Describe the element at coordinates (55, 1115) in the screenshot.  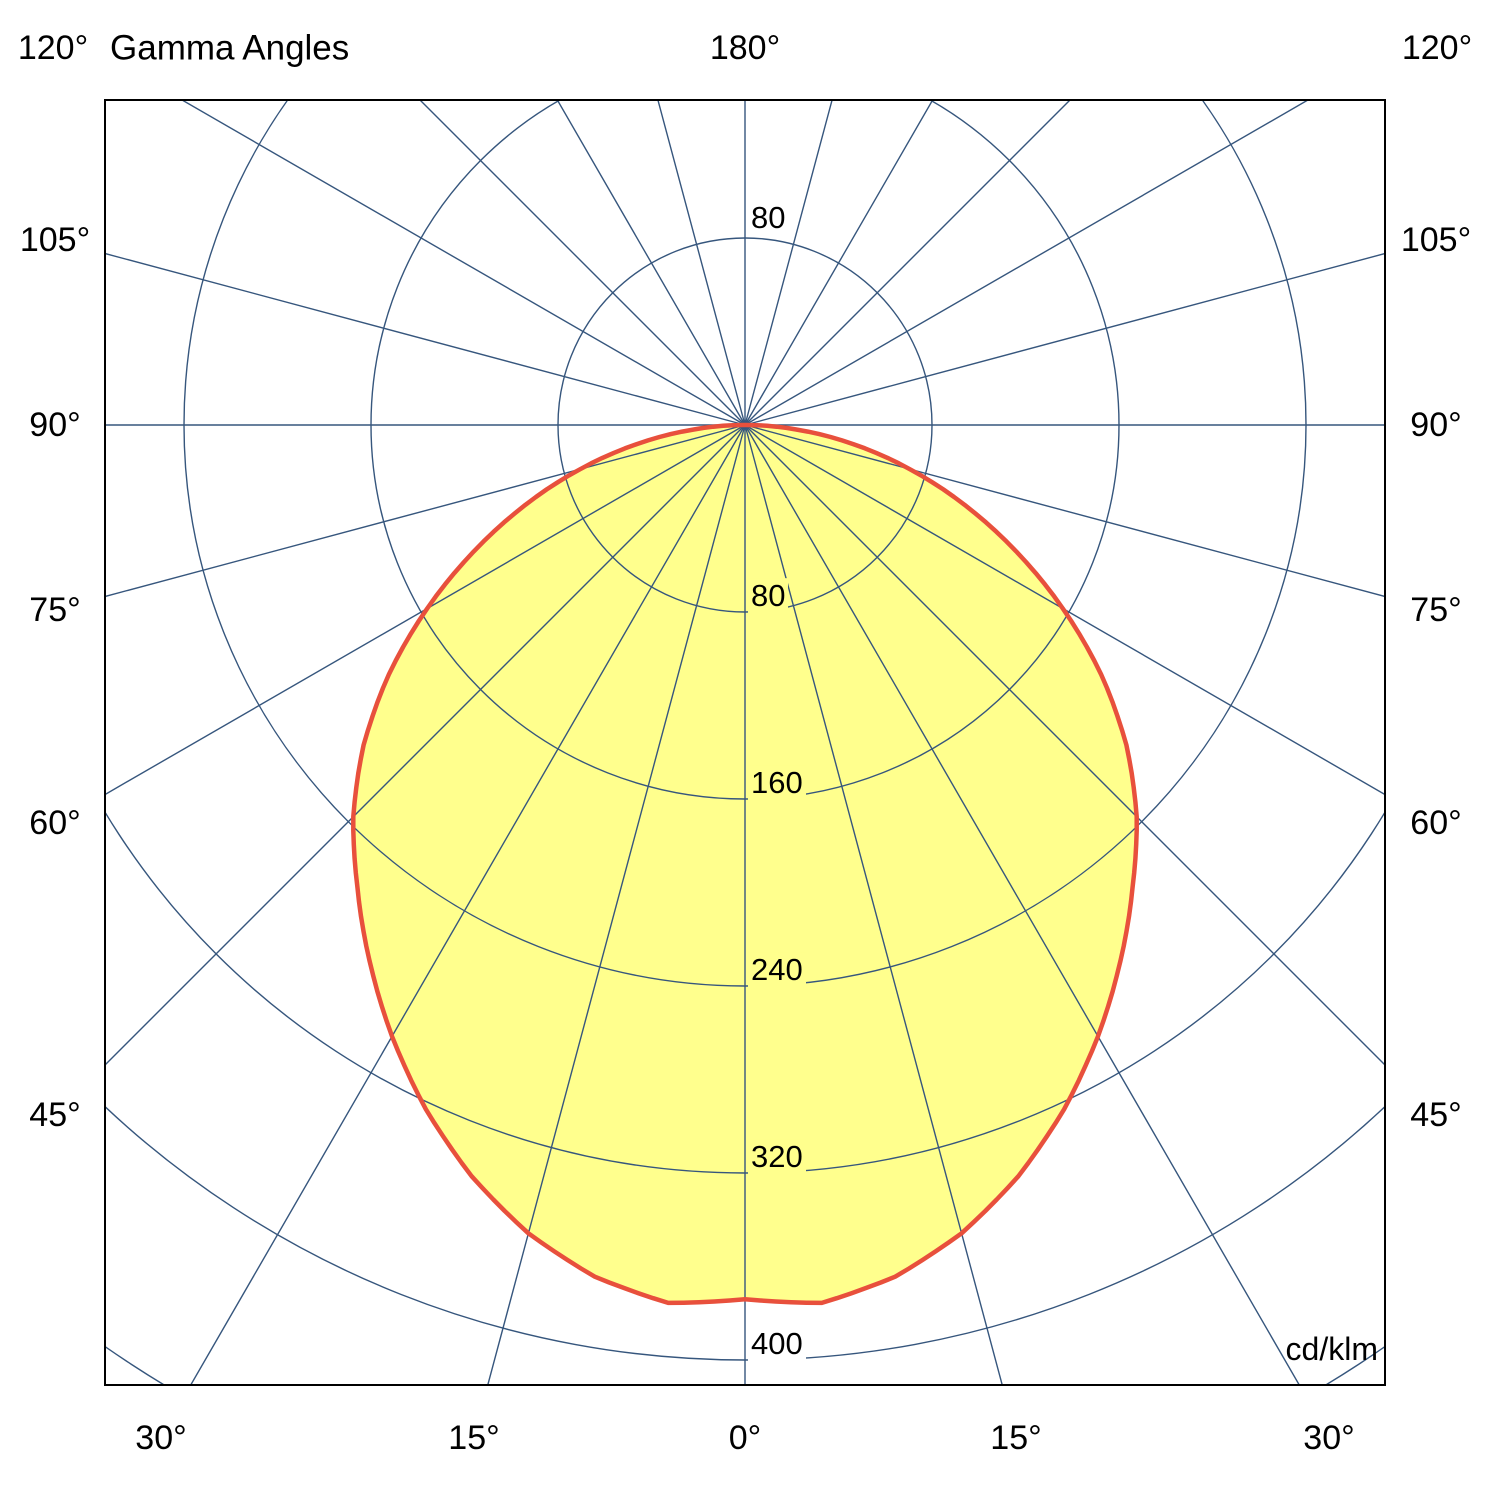
I see `angle-label-left-45: 45°` at that location.